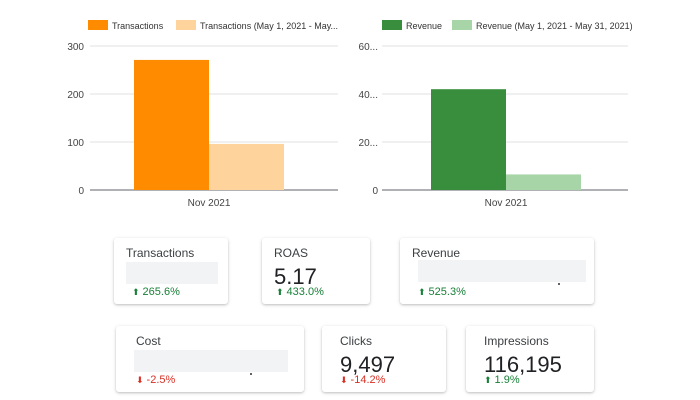  I want to click on scorecard-delta: ⬆ 1.9%, so click(502, 380).